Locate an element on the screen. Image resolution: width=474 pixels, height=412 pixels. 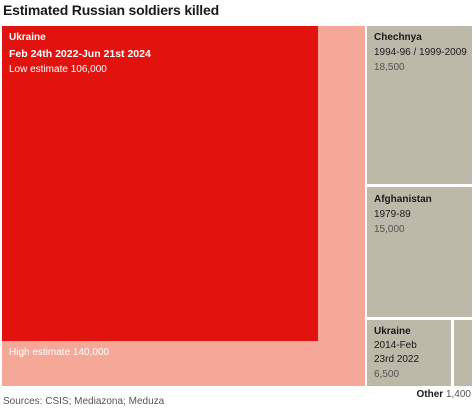
treemap-tile-other is located at coordinates (463, 353).